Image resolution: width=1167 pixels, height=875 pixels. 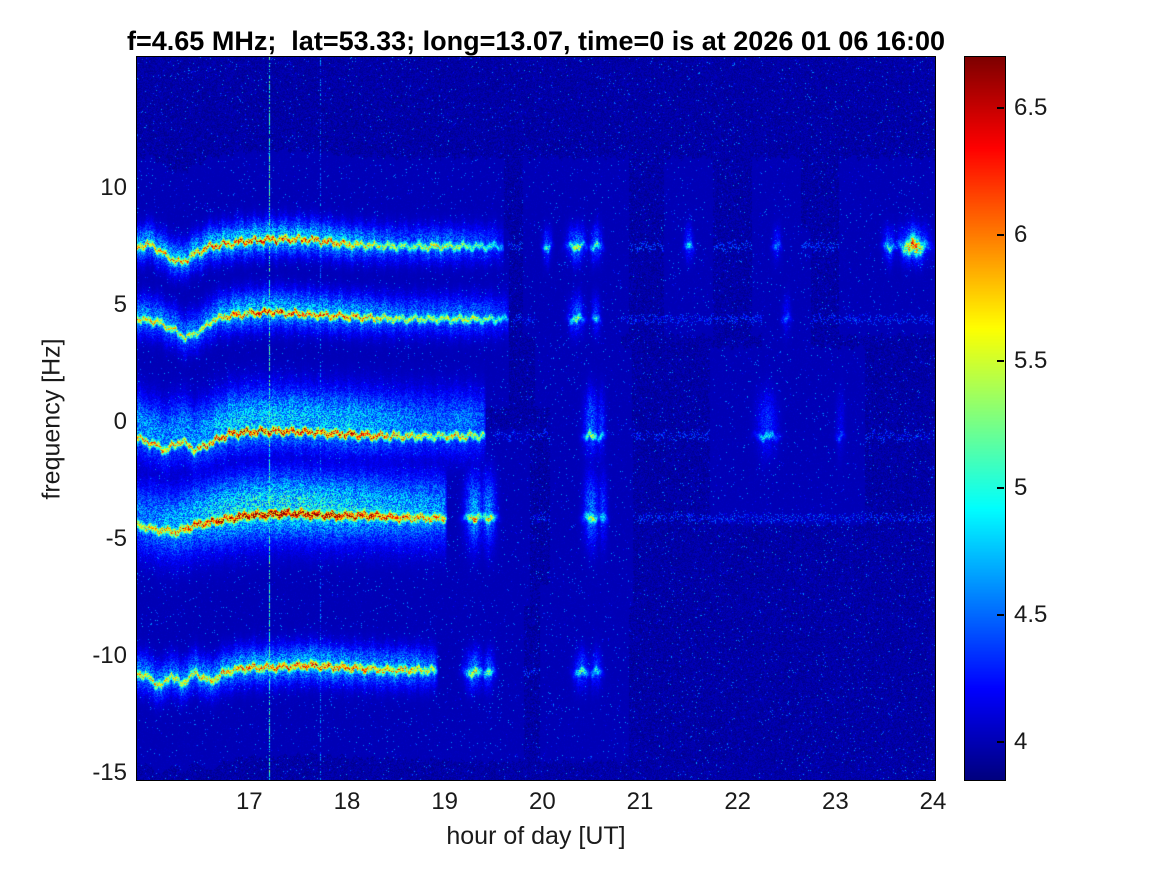 I want to click on colorbar-tick-label: 4.5, so click(x=1031, y=615).